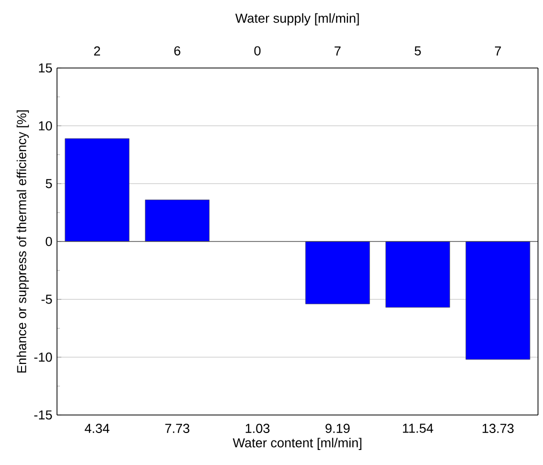 The height and width of the screenshot is (465, 543). I want to click on y-axis-title: Enhance or suppress of thermal efficiency [%], so click(22, 241).